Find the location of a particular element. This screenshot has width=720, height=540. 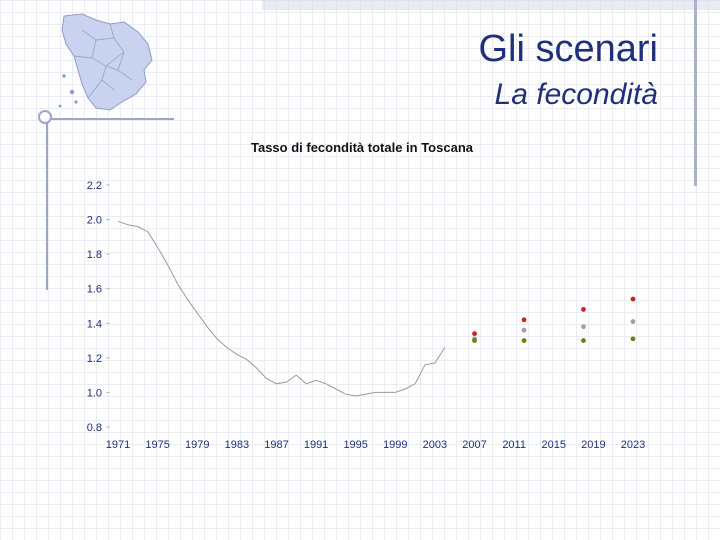

x-tick-label: 1995 is located at coordinates (355, 445).